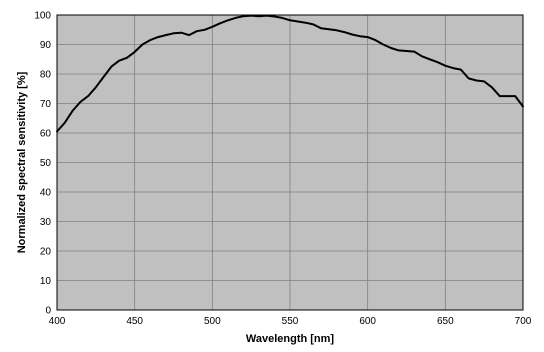 The height and width of the screenshot is (352, 544). Describe the element at coordinates (42, 16) in the screenshot. I see `y-tick-label: 100` at that location.